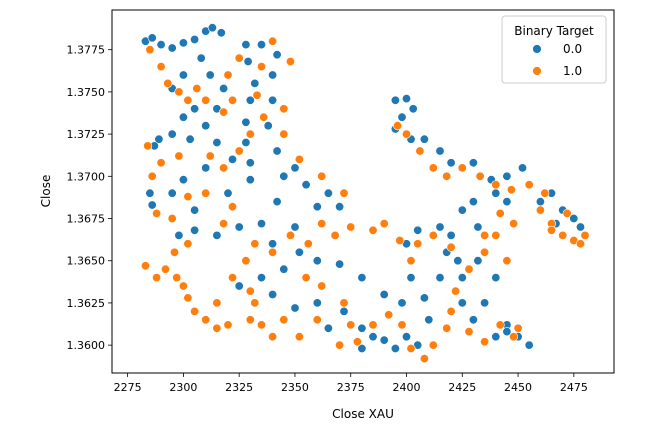  What do you see at coordinates (128, 387) in the screenshot?
I see `x-tick-label-0: 2275` at bounding box center [128, 387].